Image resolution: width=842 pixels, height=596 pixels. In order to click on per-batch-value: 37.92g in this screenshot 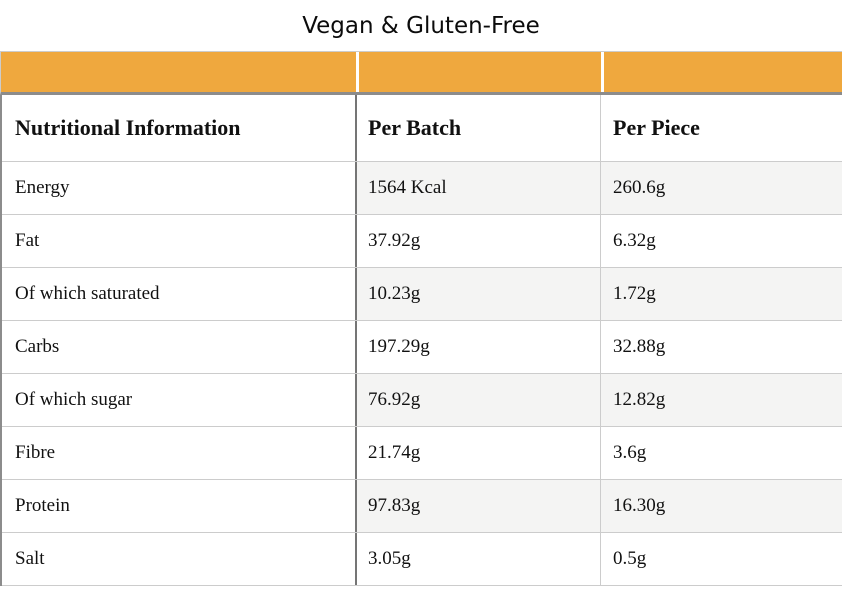, I will do `click(477, 241)`.